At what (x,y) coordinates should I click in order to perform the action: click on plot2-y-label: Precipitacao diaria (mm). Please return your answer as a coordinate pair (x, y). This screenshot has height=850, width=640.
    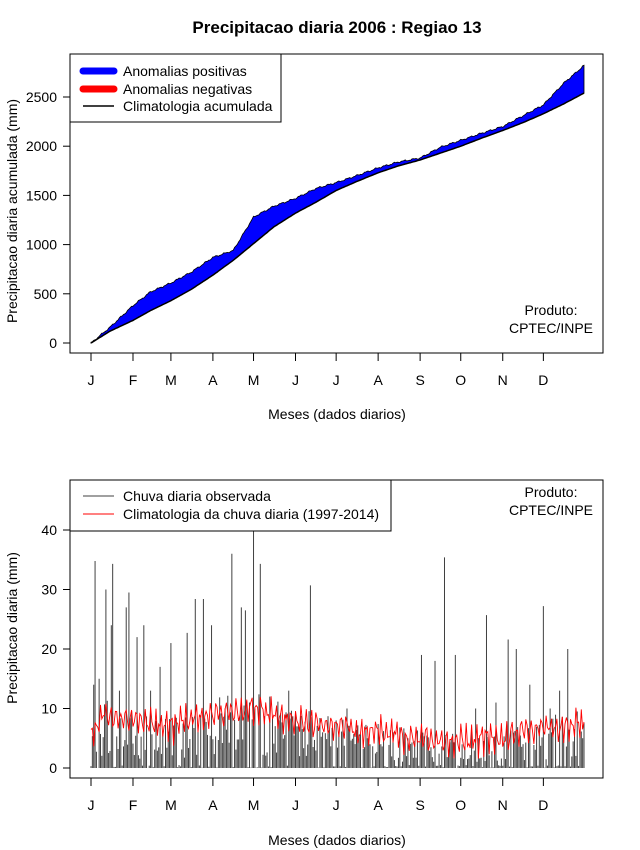
    Looking at the image, I should click on (12, 628).